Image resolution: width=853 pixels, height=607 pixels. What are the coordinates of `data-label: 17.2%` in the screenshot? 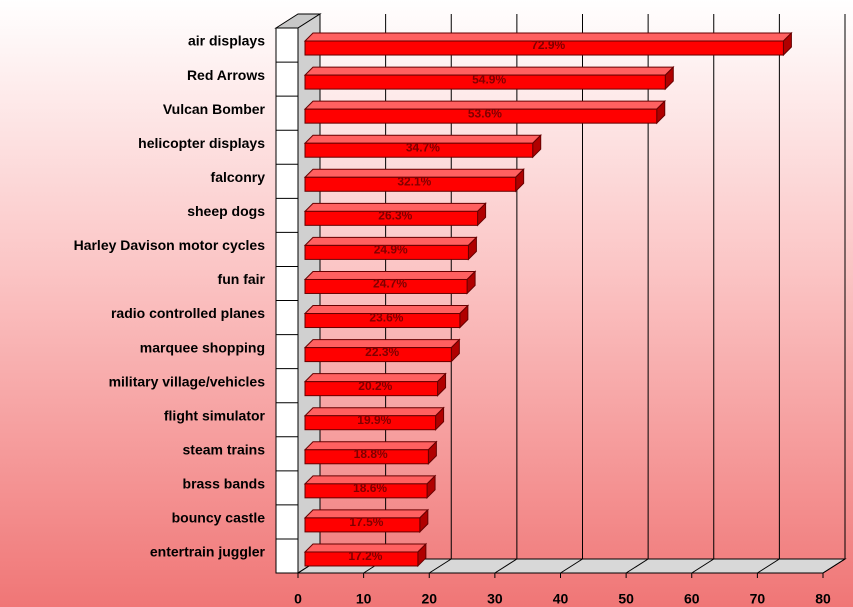 It's located at (365, 556).